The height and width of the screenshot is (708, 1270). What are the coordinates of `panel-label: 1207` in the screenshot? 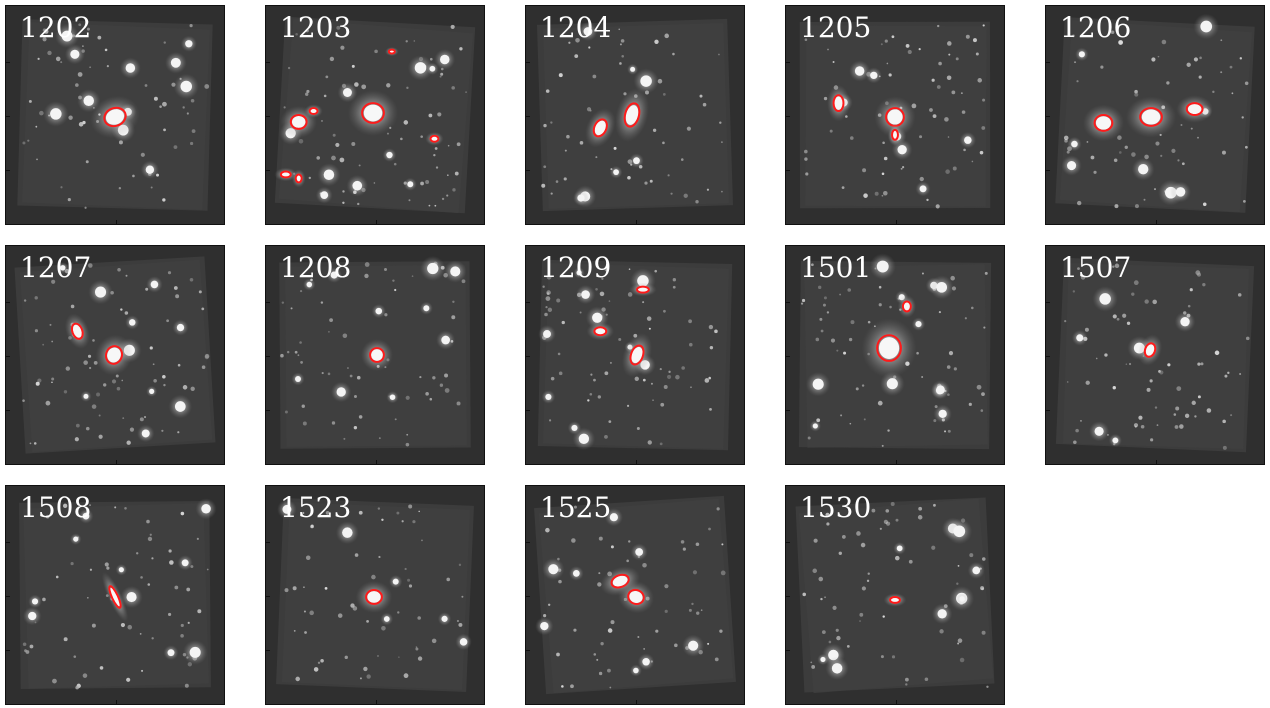 It's located at (56, 267).